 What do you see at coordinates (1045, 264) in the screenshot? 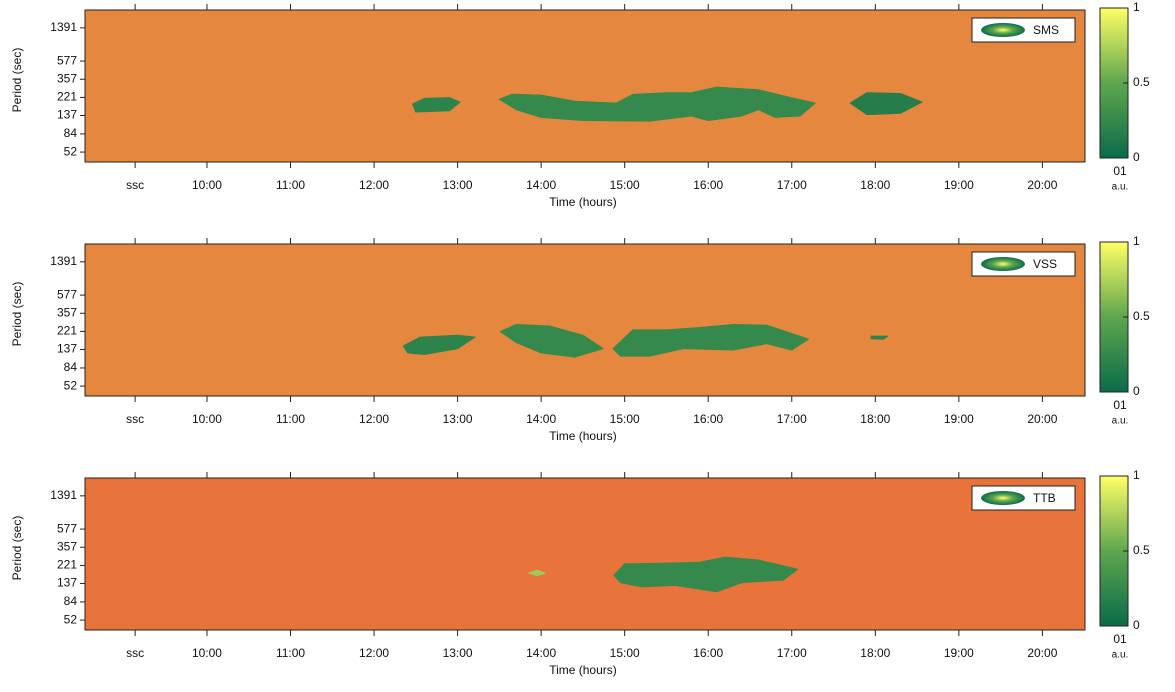
I see `legend-label: VSS` at bounding box center [1045, 264].